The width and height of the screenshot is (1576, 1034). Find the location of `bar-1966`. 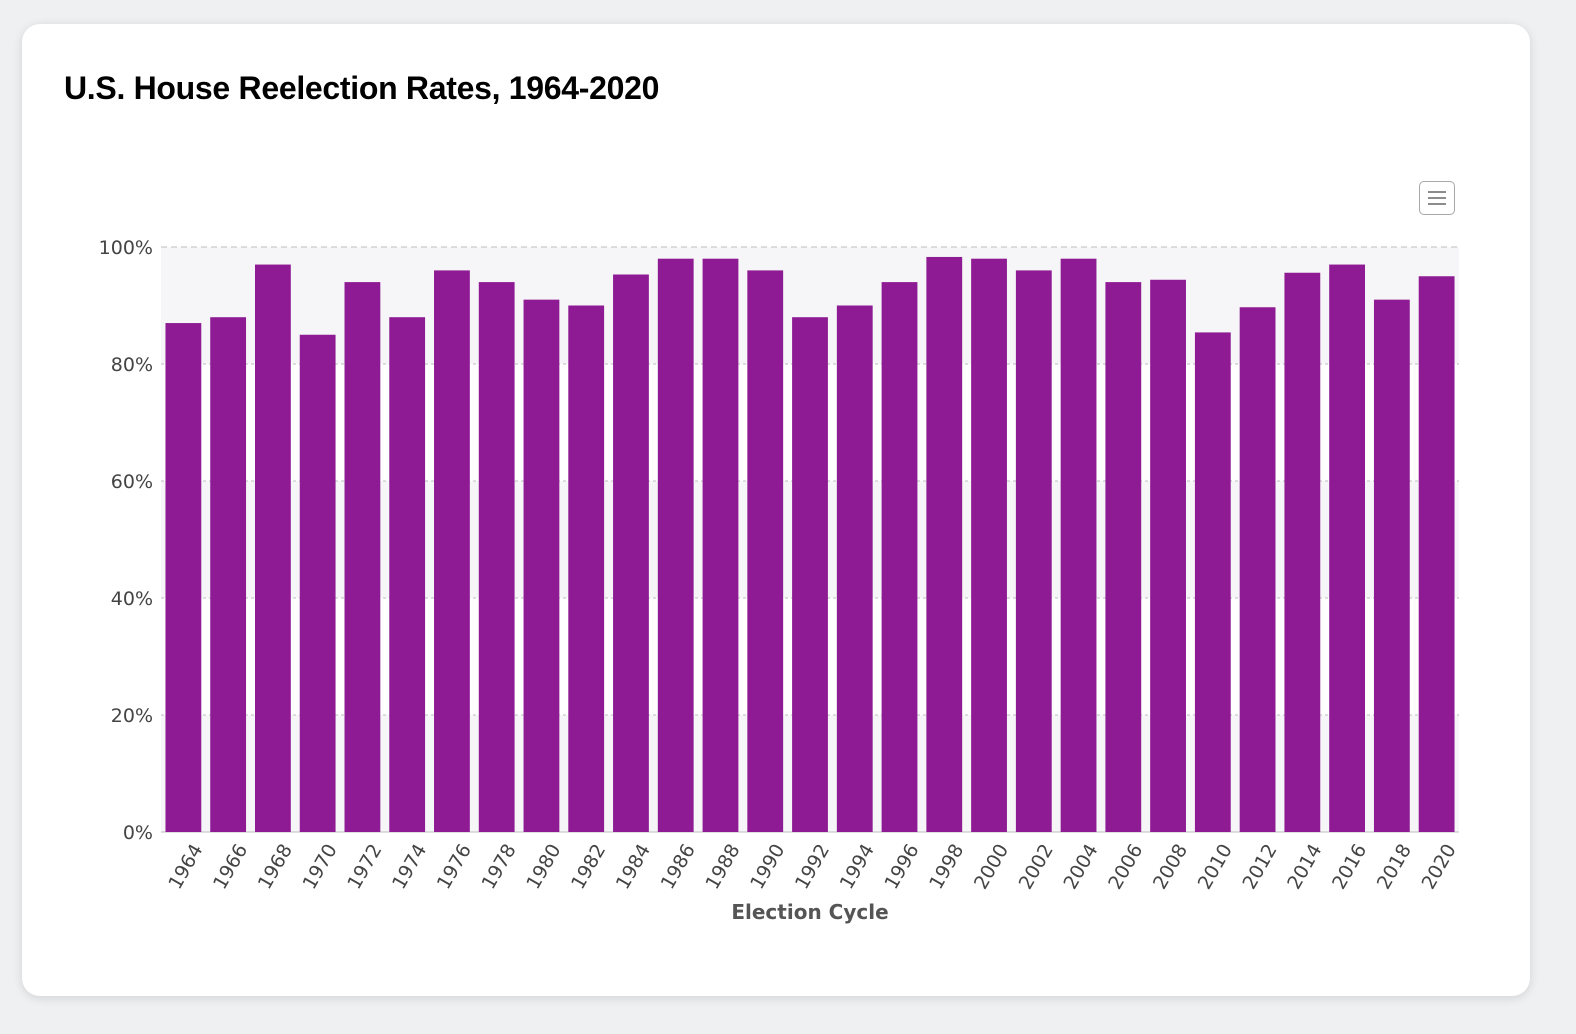

bar-1966 is located at coordinates (228, 574).